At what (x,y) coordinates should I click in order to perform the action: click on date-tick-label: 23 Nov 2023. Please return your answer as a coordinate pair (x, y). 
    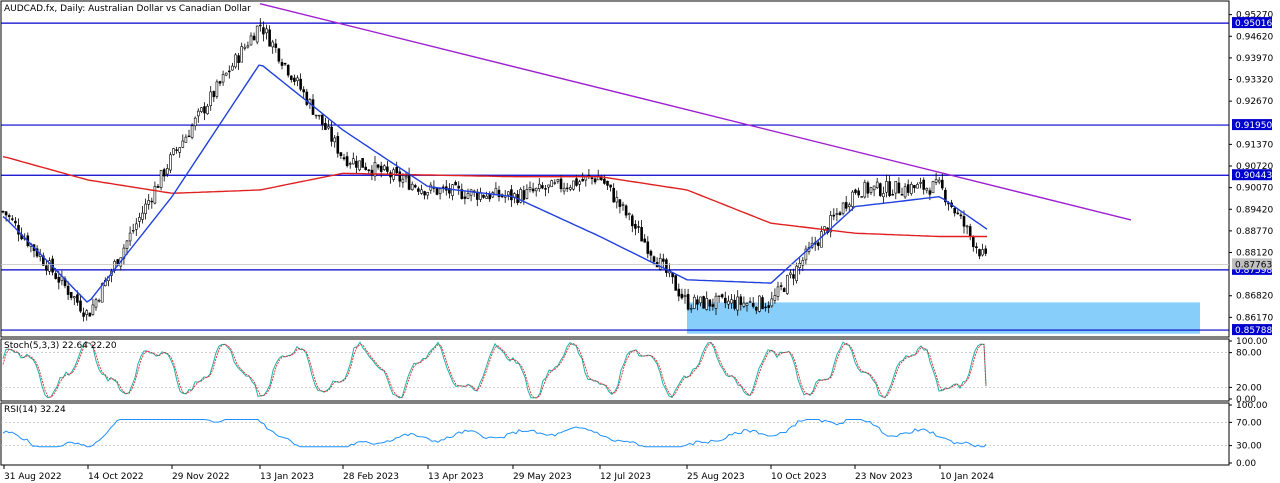
    Looking at the image, I should click on (884, 477).